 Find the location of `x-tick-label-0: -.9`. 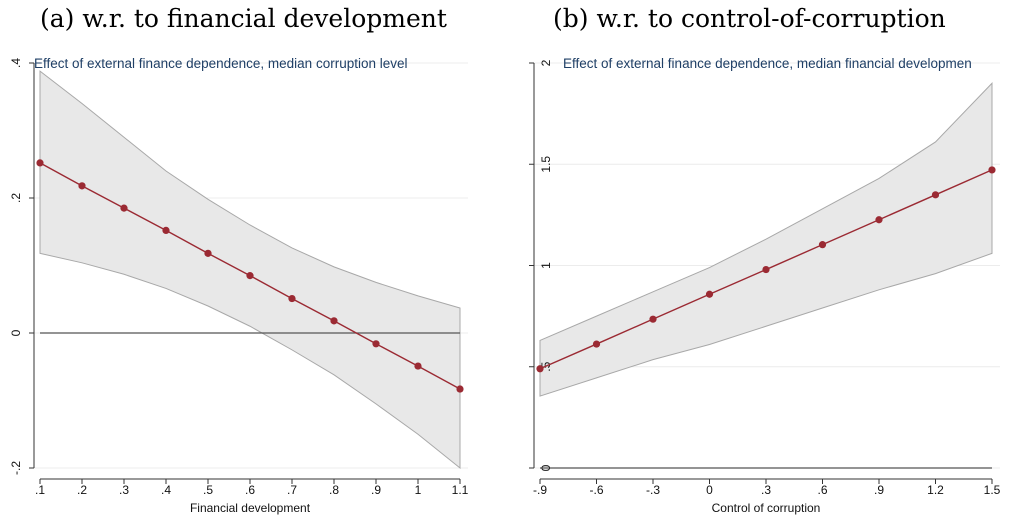

x-tick-label-0: -.9 is located at coordinates (540, 490).